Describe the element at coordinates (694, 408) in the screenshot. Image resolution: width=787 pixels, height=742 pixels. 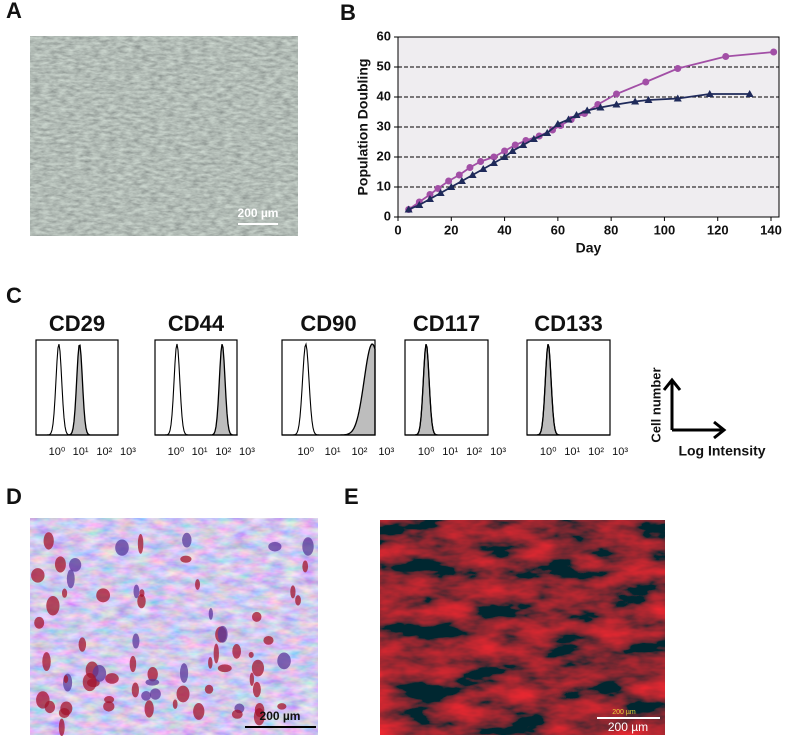
I see `axes-arrow` at that location.